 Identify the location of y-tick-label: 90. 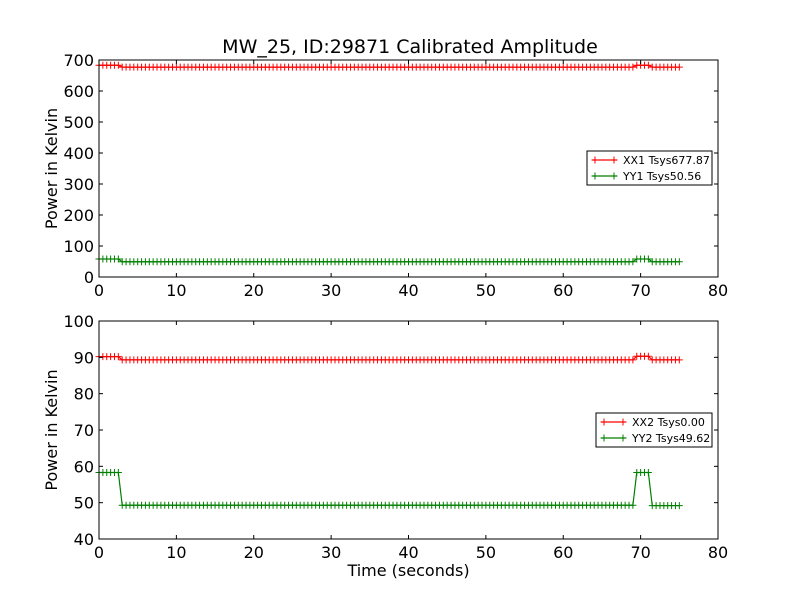
(84, 357).